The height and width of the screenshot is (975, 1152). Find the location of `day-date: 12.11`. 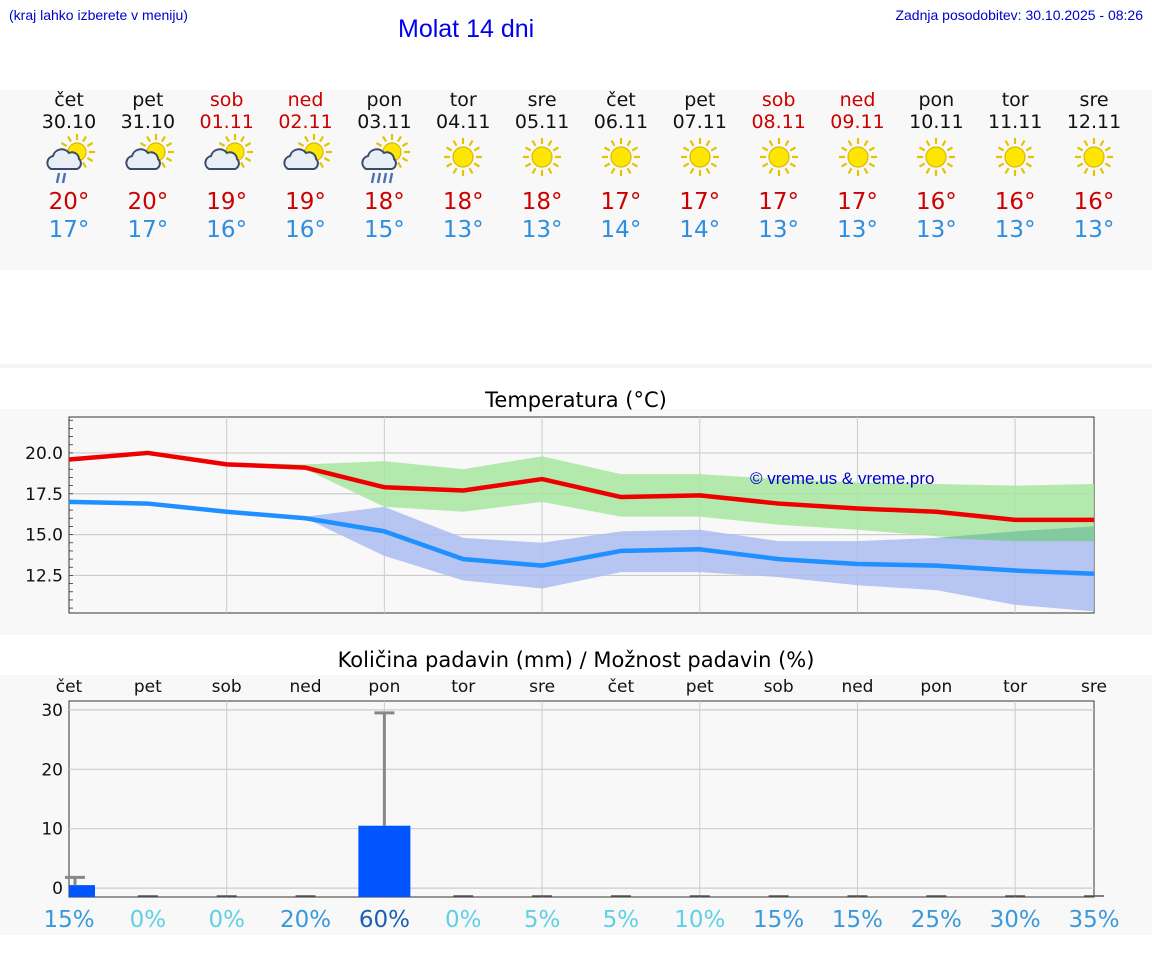

day-date: 12.11 is located at coordinates (1094, 122).